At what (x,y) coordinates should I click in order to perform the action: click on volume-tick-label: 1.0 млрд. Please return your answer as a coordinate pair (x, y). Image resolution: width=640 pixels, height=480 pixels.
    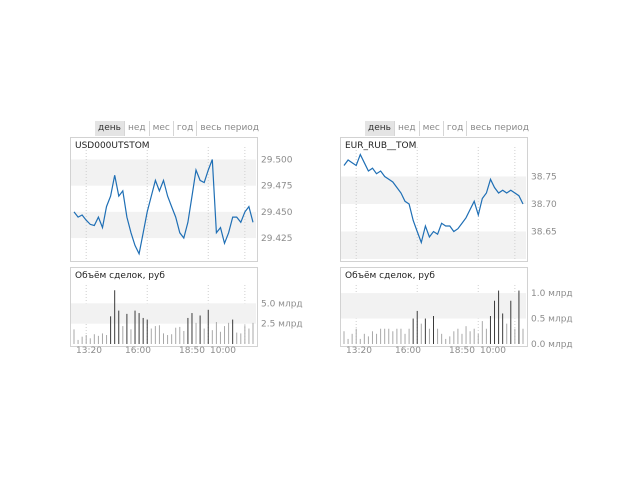
    Looking at the image, I should click on (552, 294).